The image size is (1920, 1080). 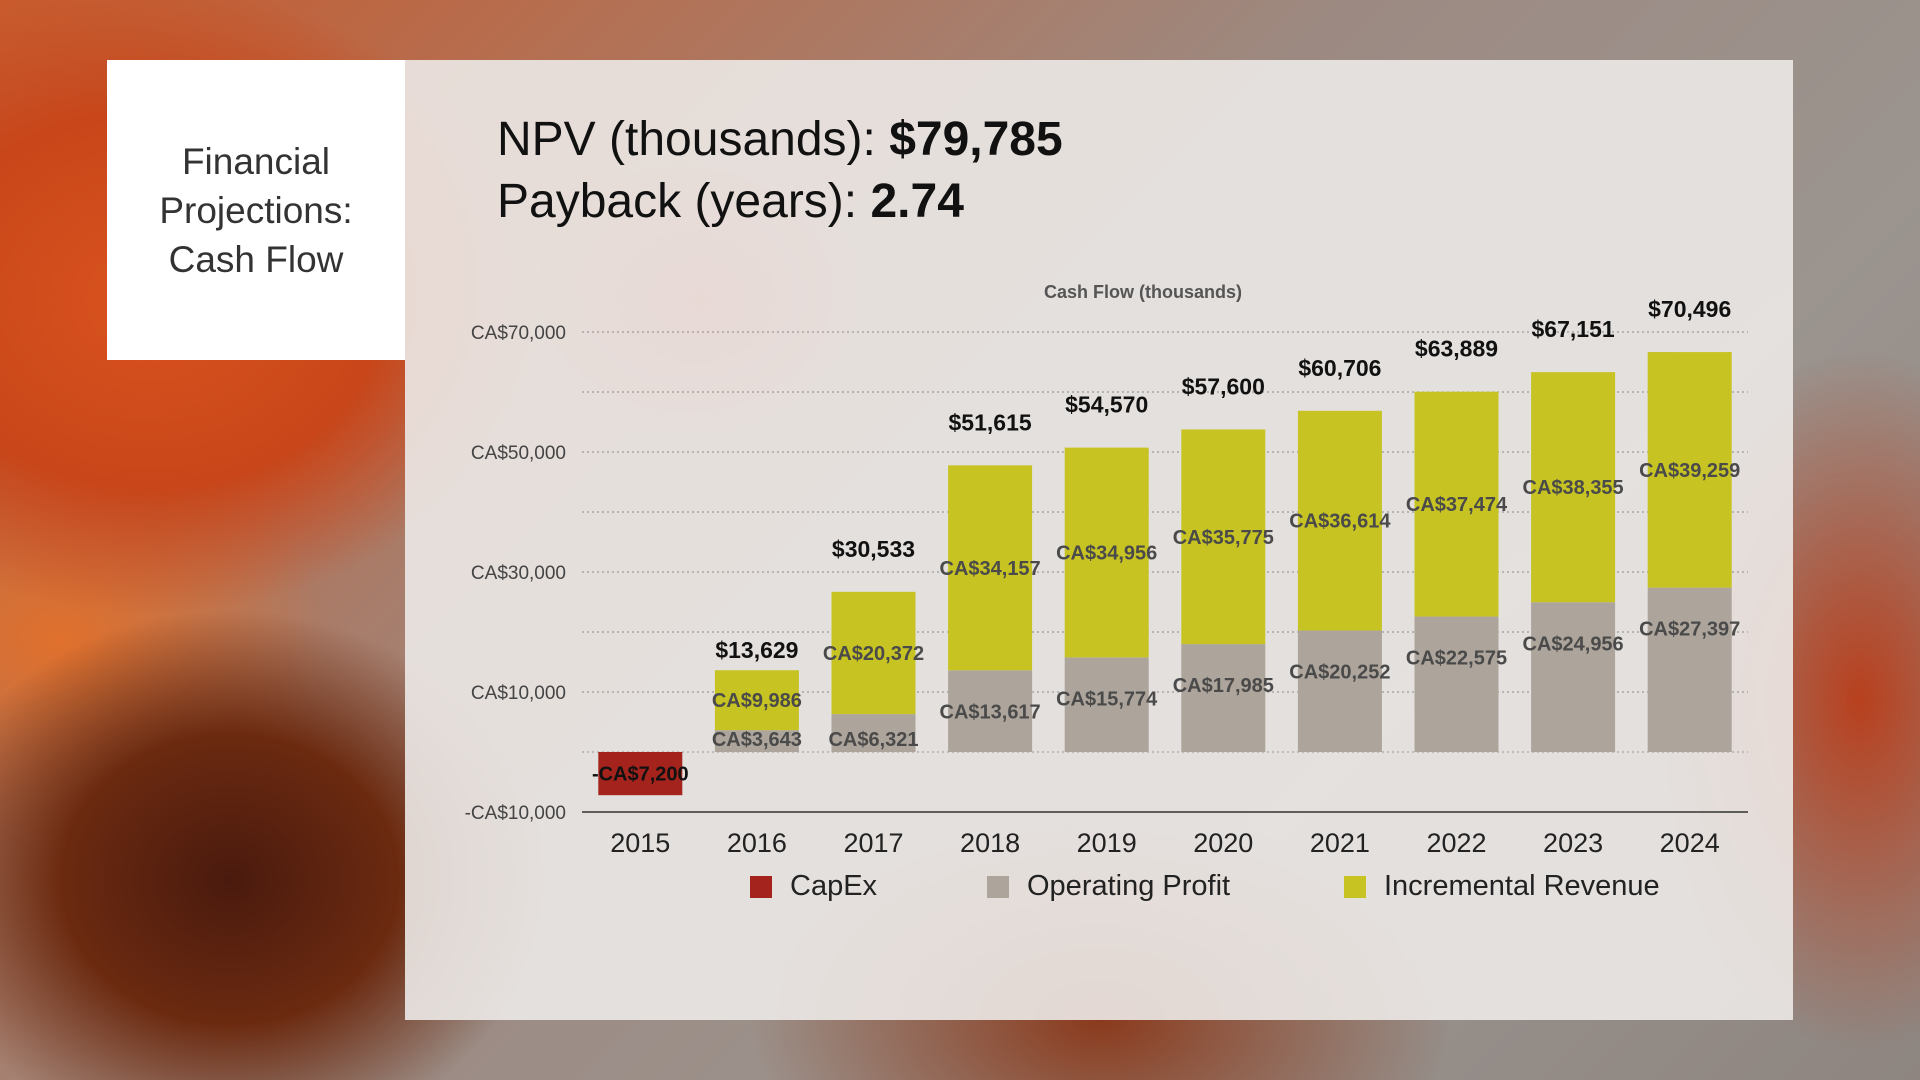 I want to click on legend-item-operating-profit: Operating Profit, so click(x=1108, y=886).